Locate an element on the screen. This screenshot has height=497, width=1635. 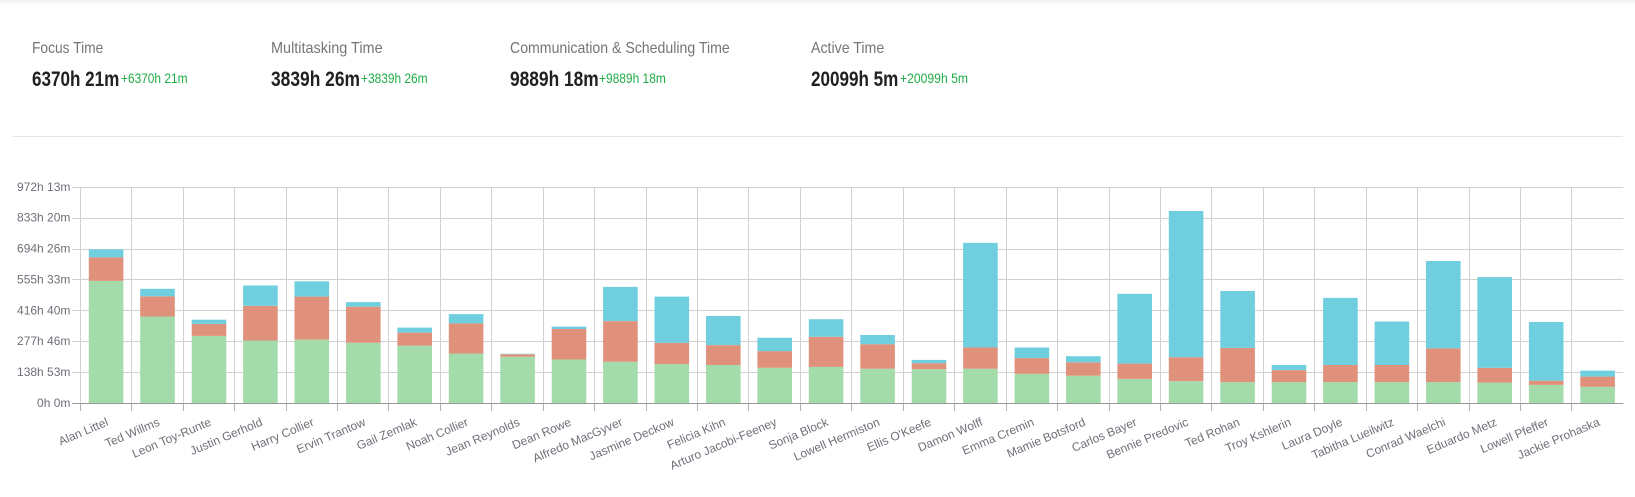
svg-text: 694h 26m is located at coordinates (43, 249).